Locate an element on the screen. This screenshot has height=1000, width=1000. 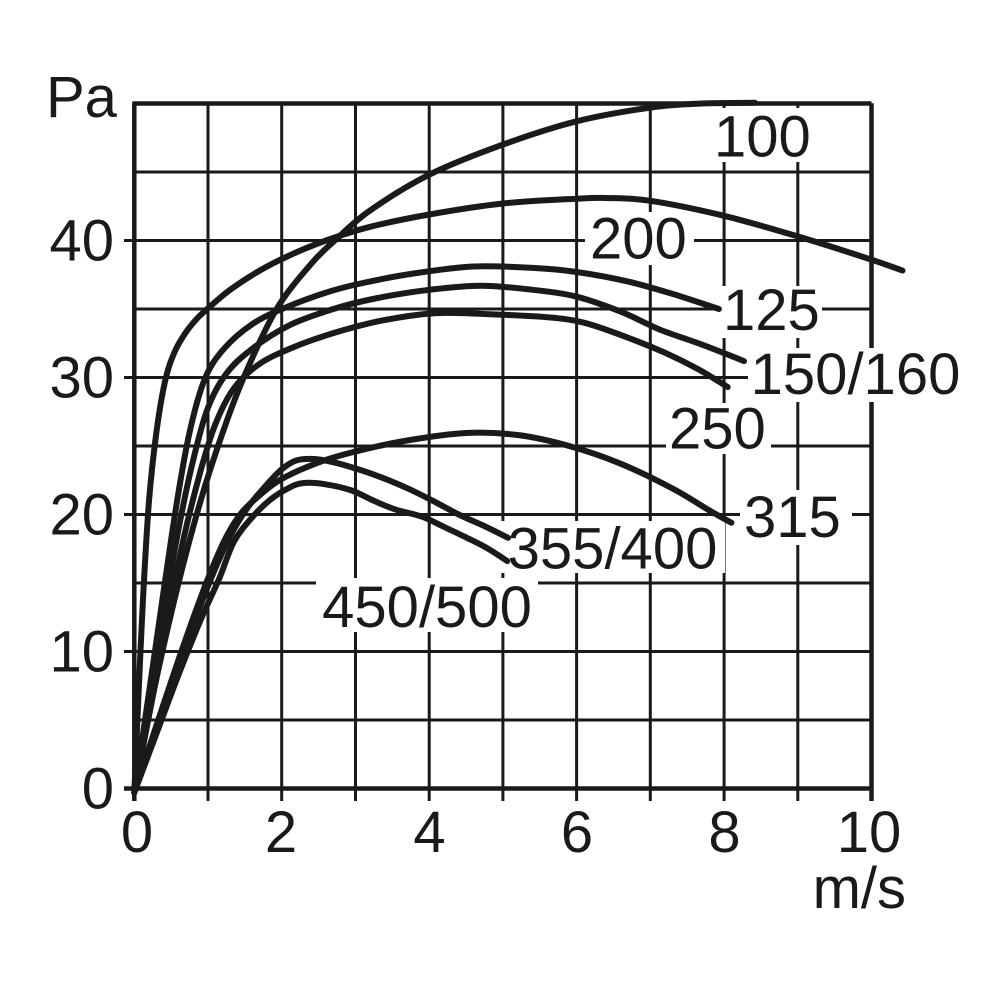
svg-text: Pa is located at coordinates (82, 97).